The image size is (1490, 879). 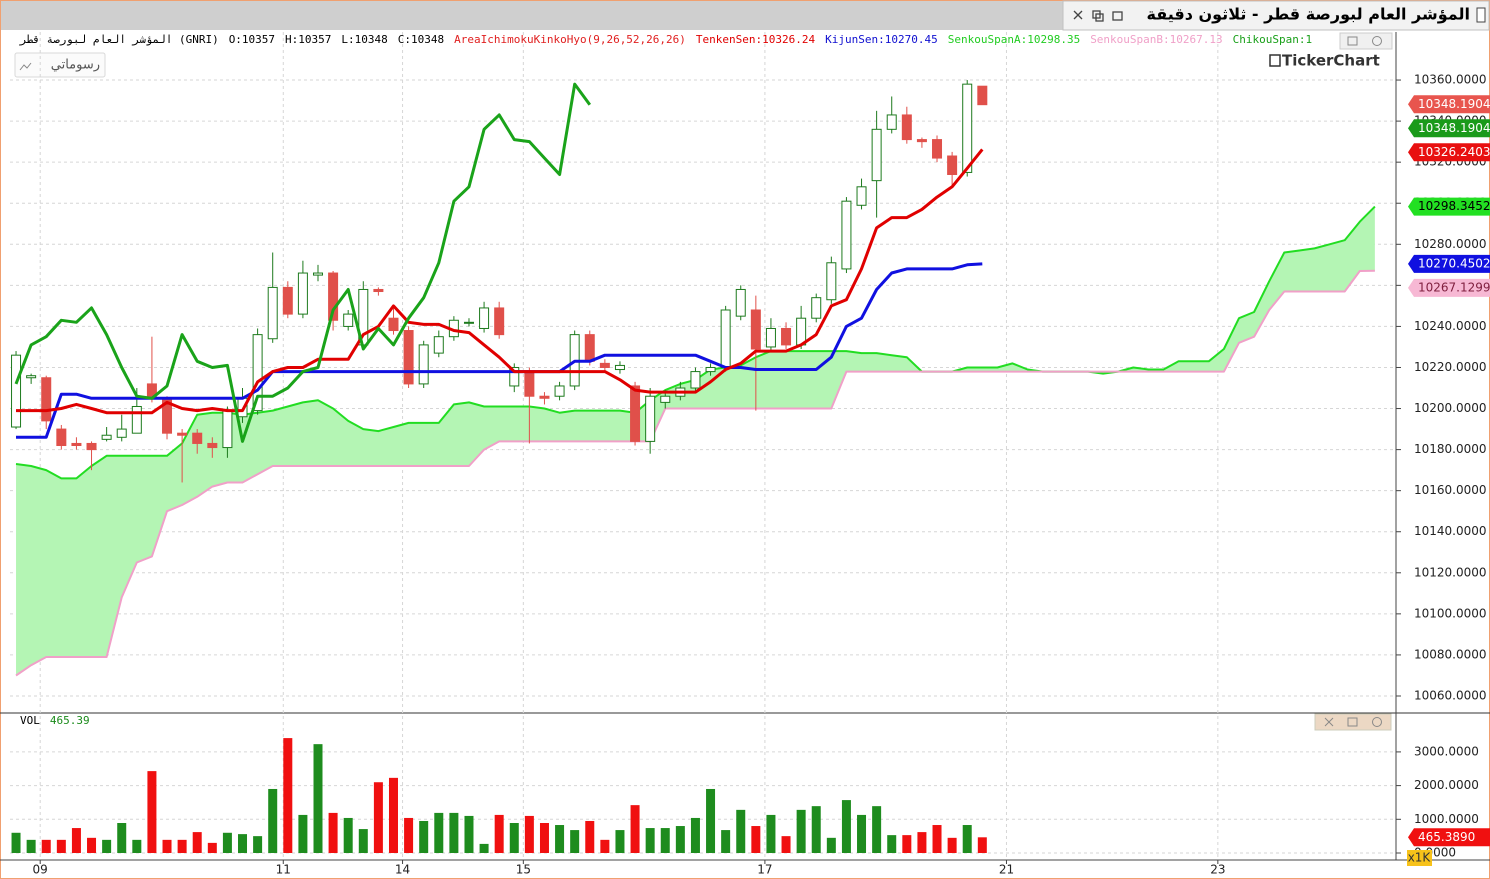 I want to click on drawings-button, so click(x=60, y=65).